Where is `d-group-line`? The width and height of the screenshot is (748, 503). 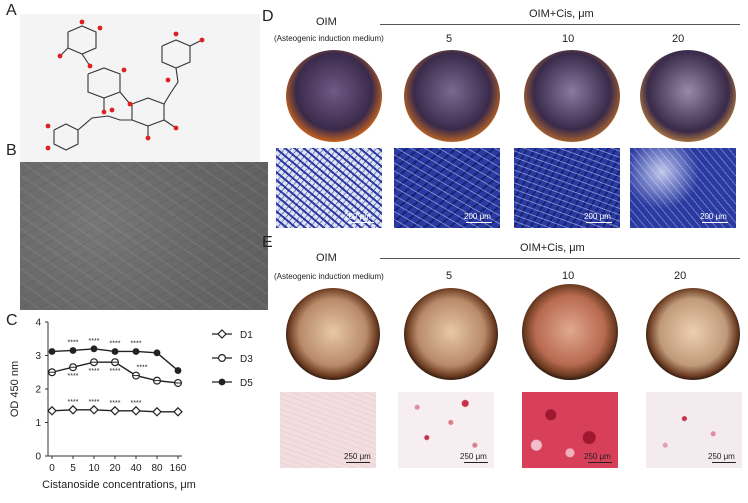 d-group-line is located at coordinates (560, 24).